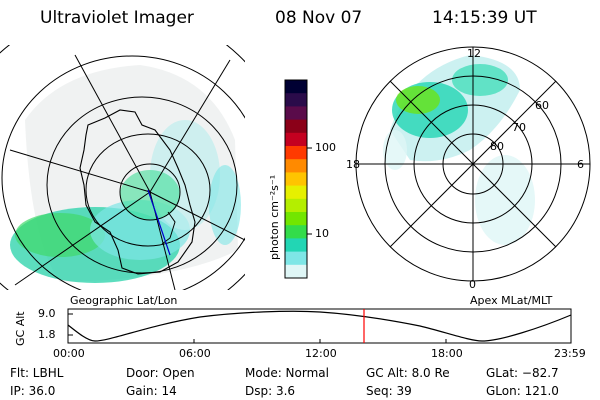  Describe the element at coordinates (47, 313) in the screenshot. I see `timeline-ytick-9: 9.0` at that location.